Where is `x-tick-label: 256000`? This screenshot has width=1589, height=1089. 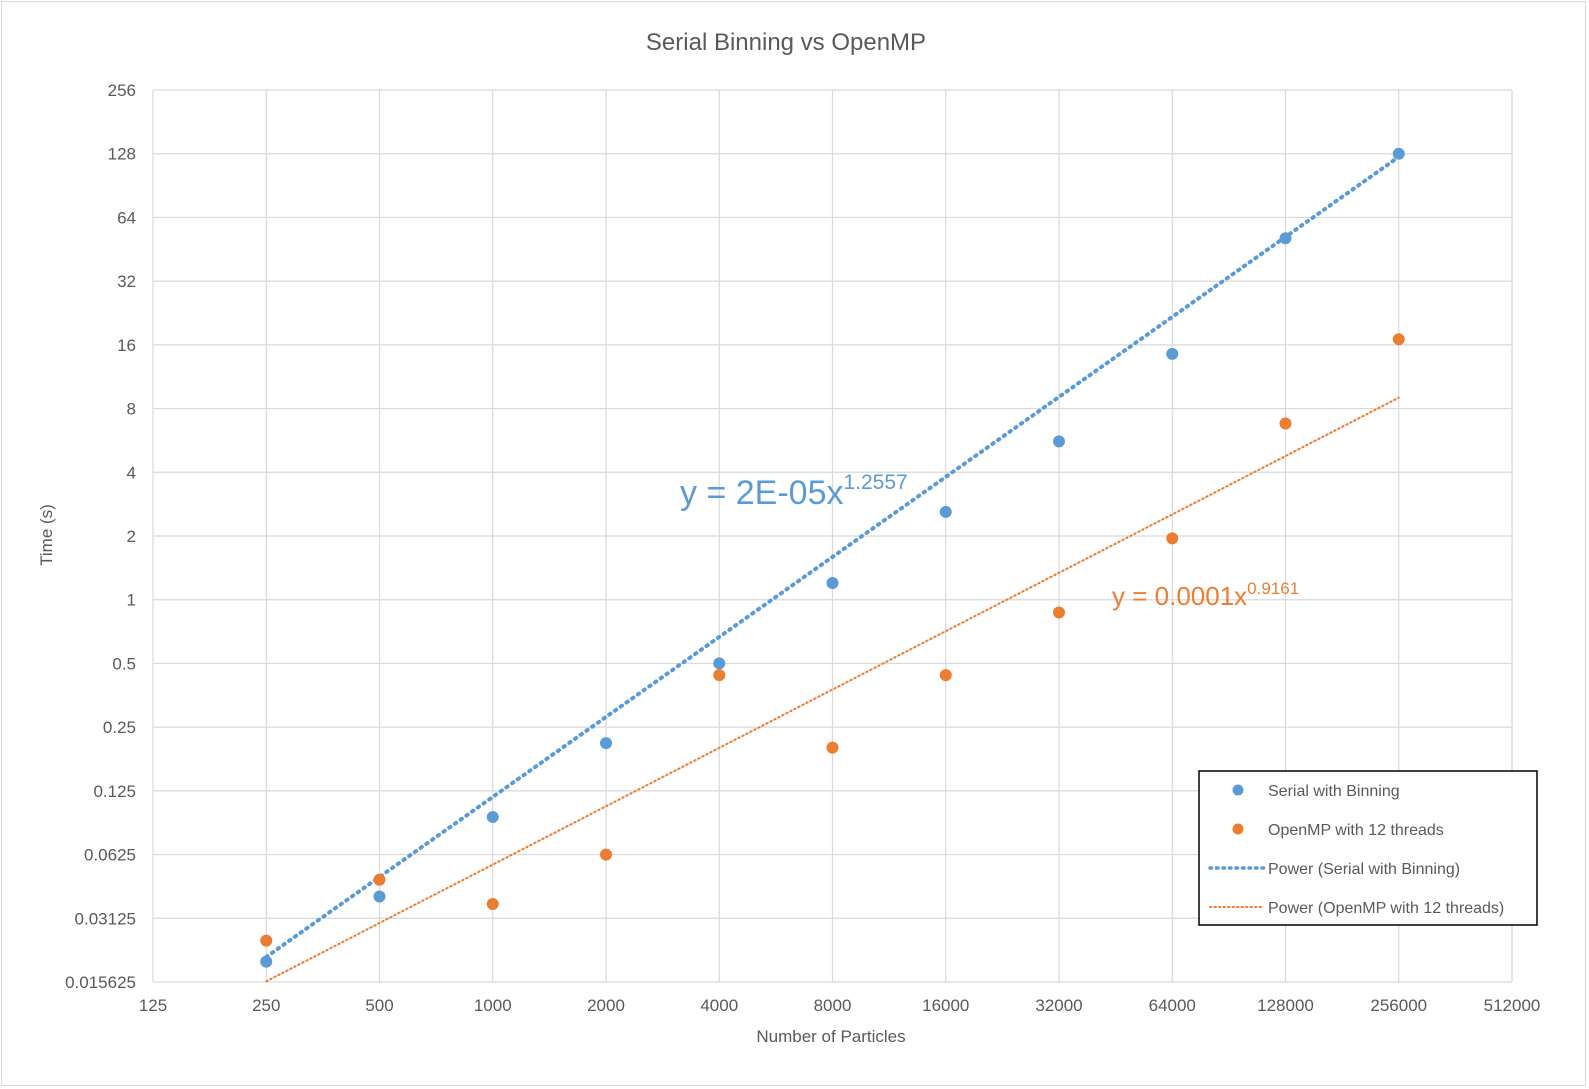
x-tick-label: 256000 is located at coordinates (1398, 1005).